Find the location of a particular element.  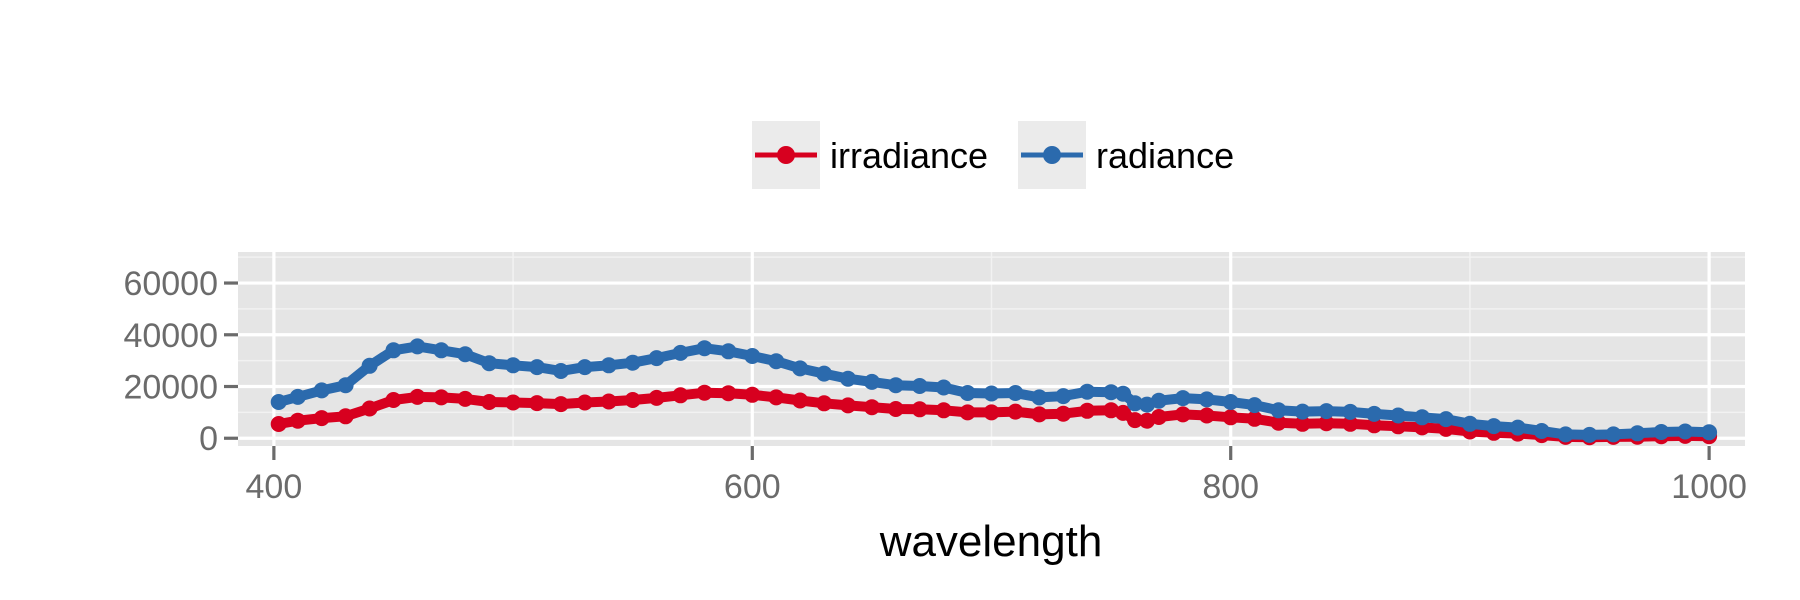

x-tick-label-600: 600 is located at coordinates (752, 487).